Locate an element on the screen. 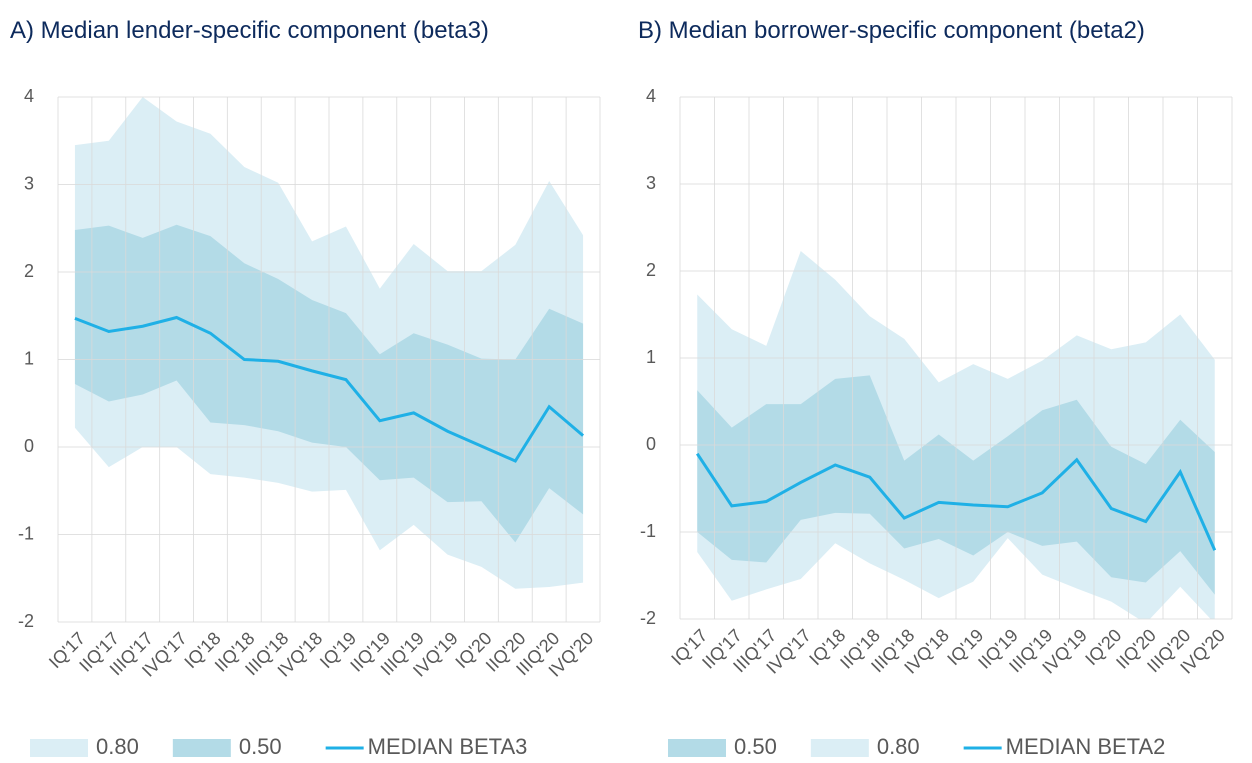  legend-label: MEDIAN BETA3 is located at coordinates (448, 746).